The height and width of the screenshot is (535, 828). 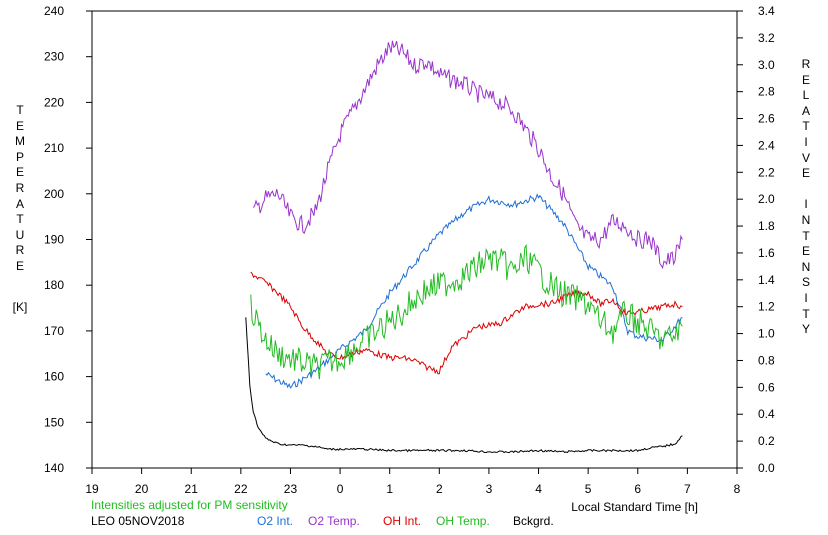 I want to click on left-tick-label: 210, so click(x=54, y=148).